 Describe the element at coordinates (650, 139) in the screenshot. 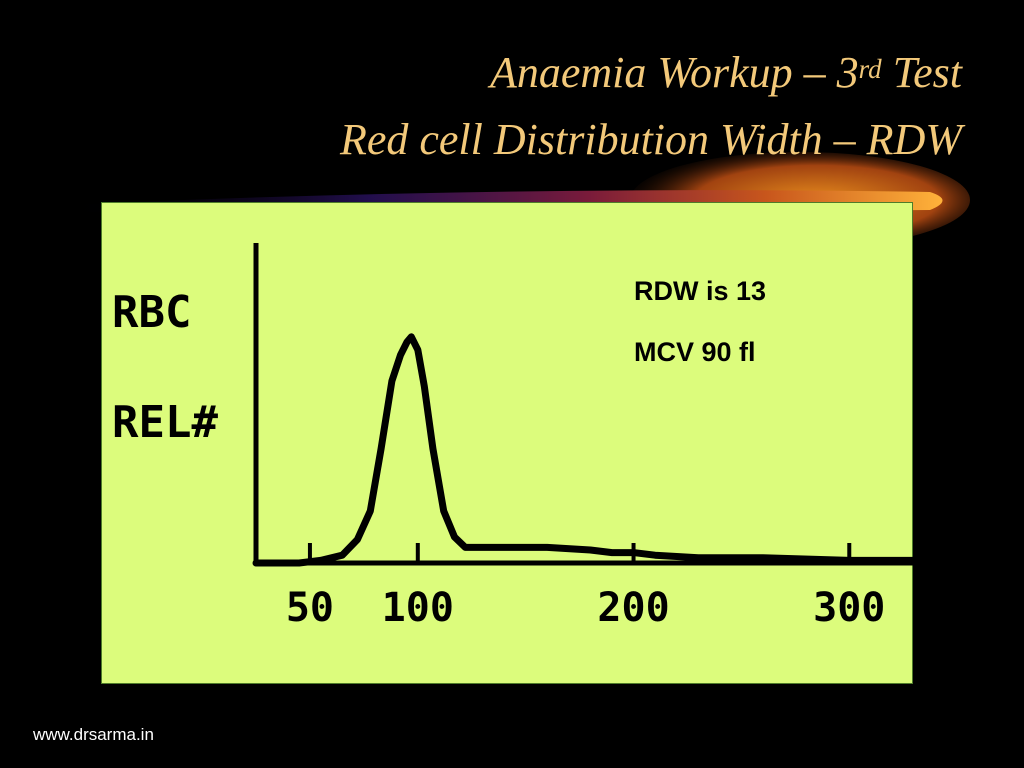

I see `slide-subtitle: Red cell Distribution Width – RDW` at that location.